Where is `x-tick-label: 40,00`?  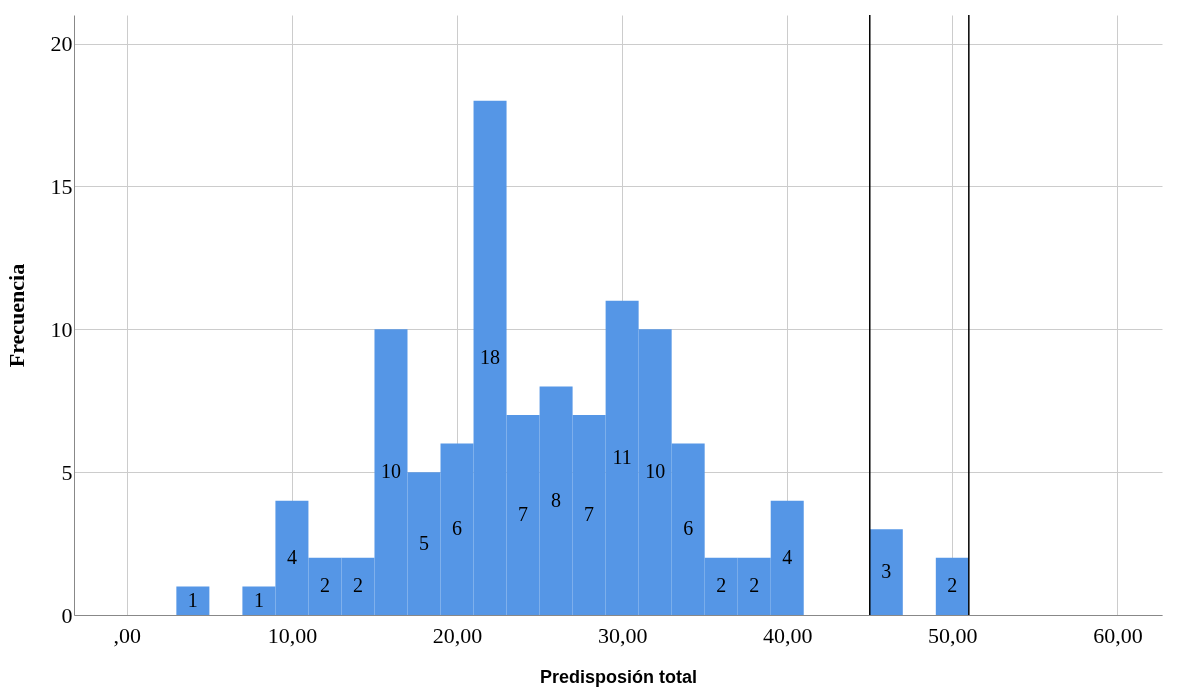
x-tick-label: 40,00 is located at coordinates (787, 635).